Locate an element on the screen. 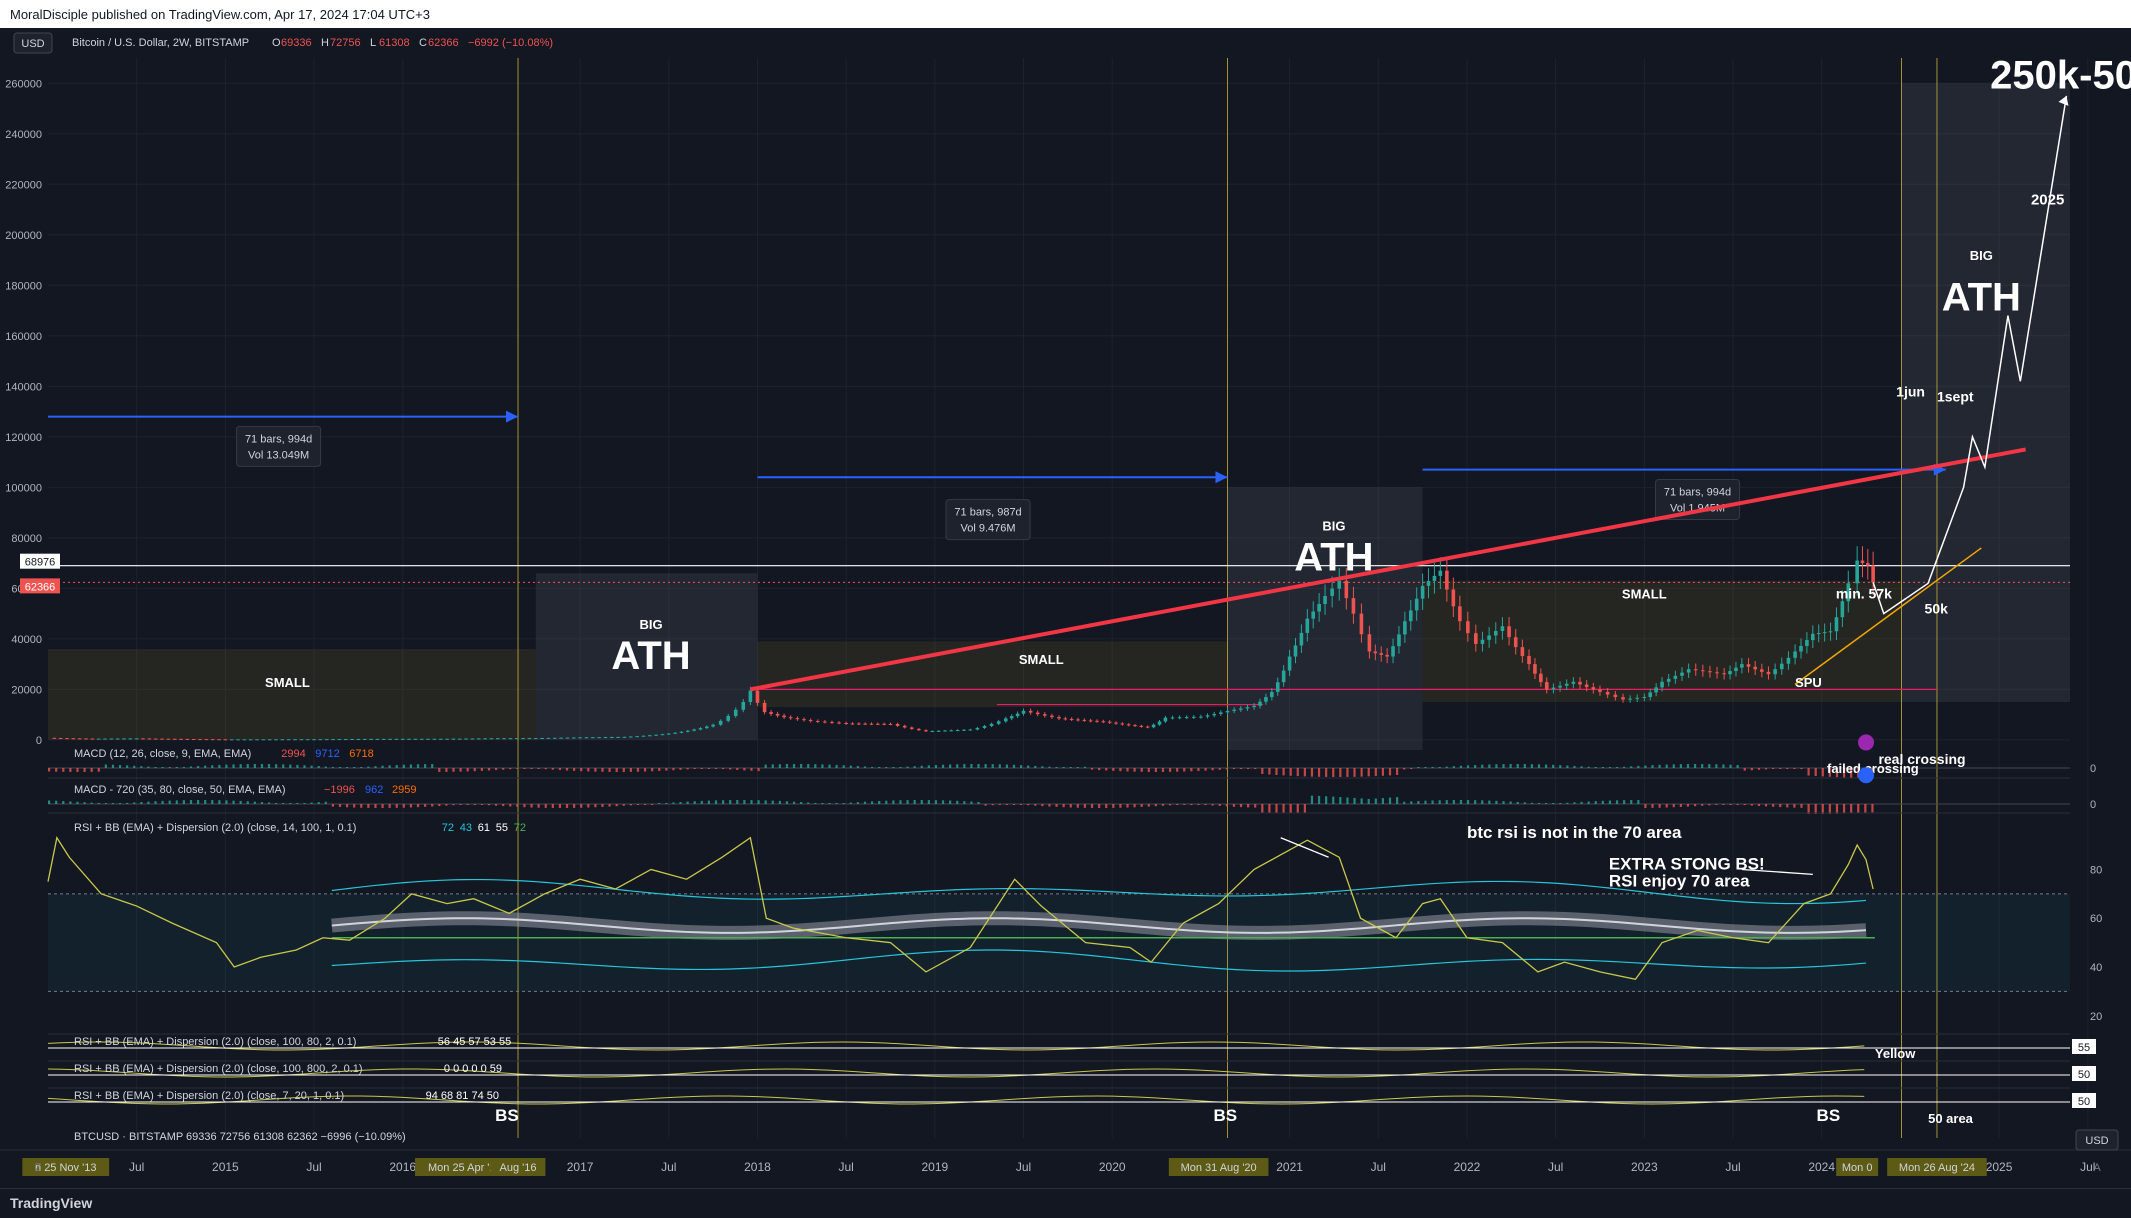 The width and height of the screenshot is (2131, 1218). currency-footer-button is located at coordinates (2097, 1140).